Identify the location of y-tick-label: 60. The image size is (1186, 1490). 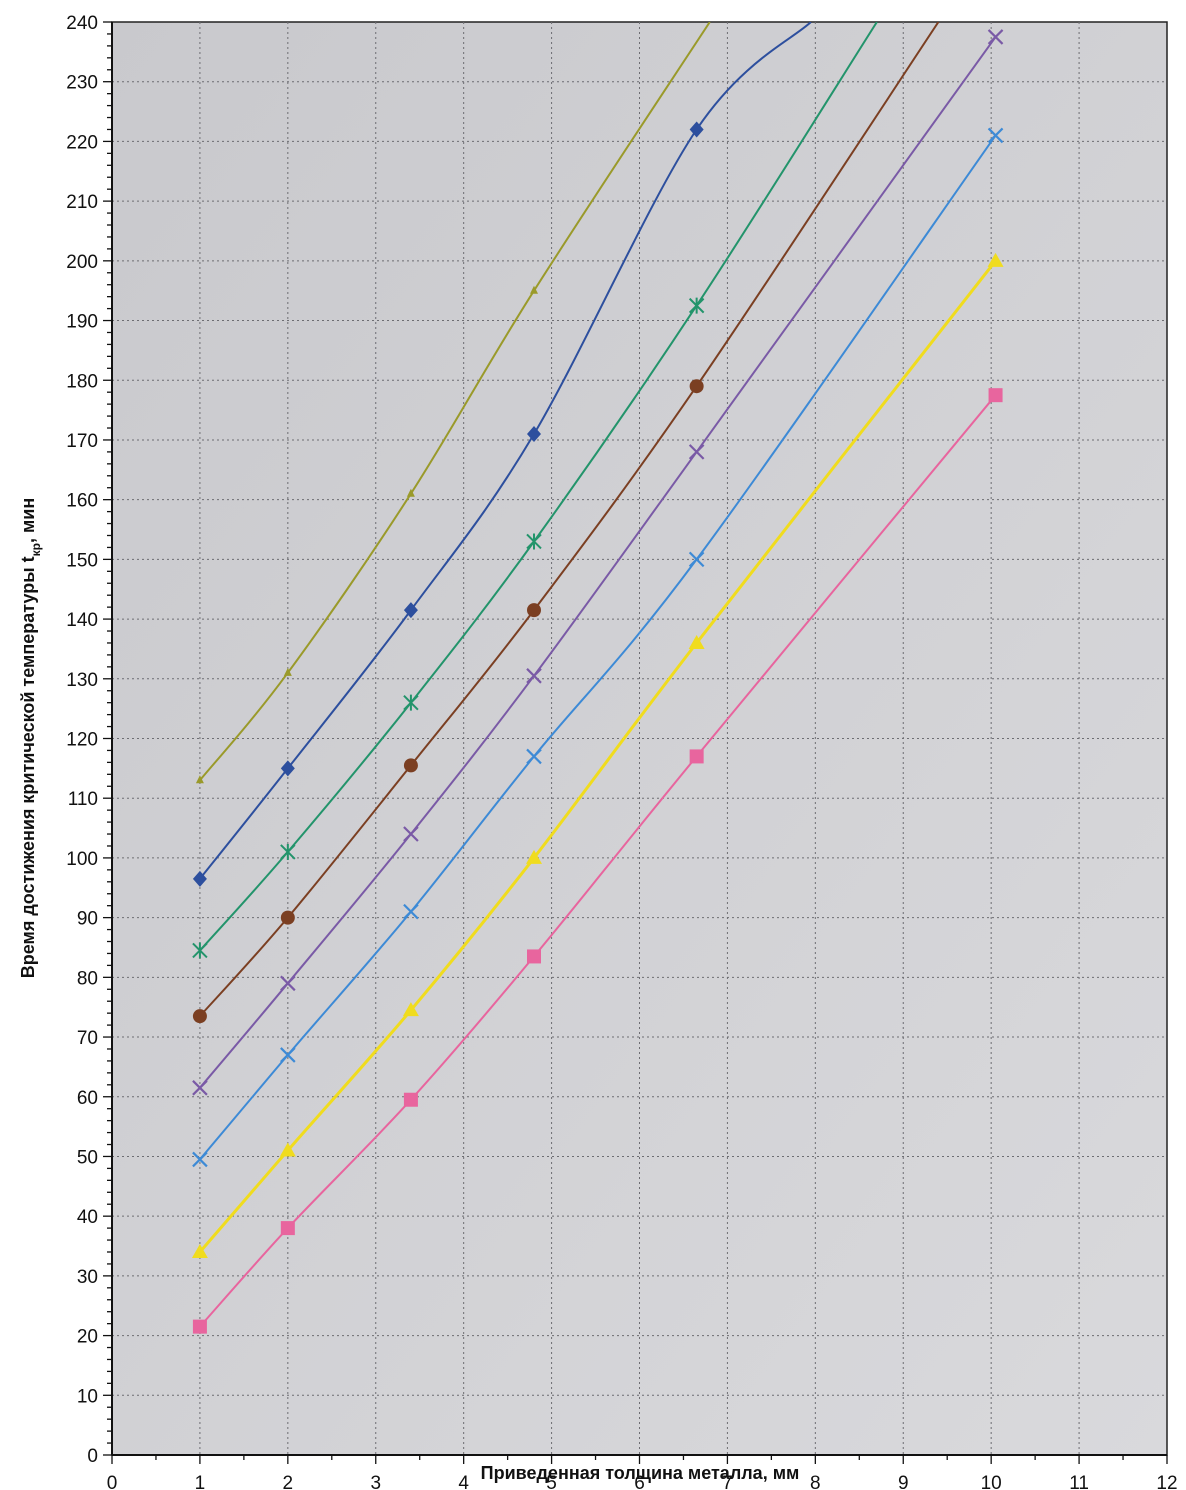
(87, 1098).